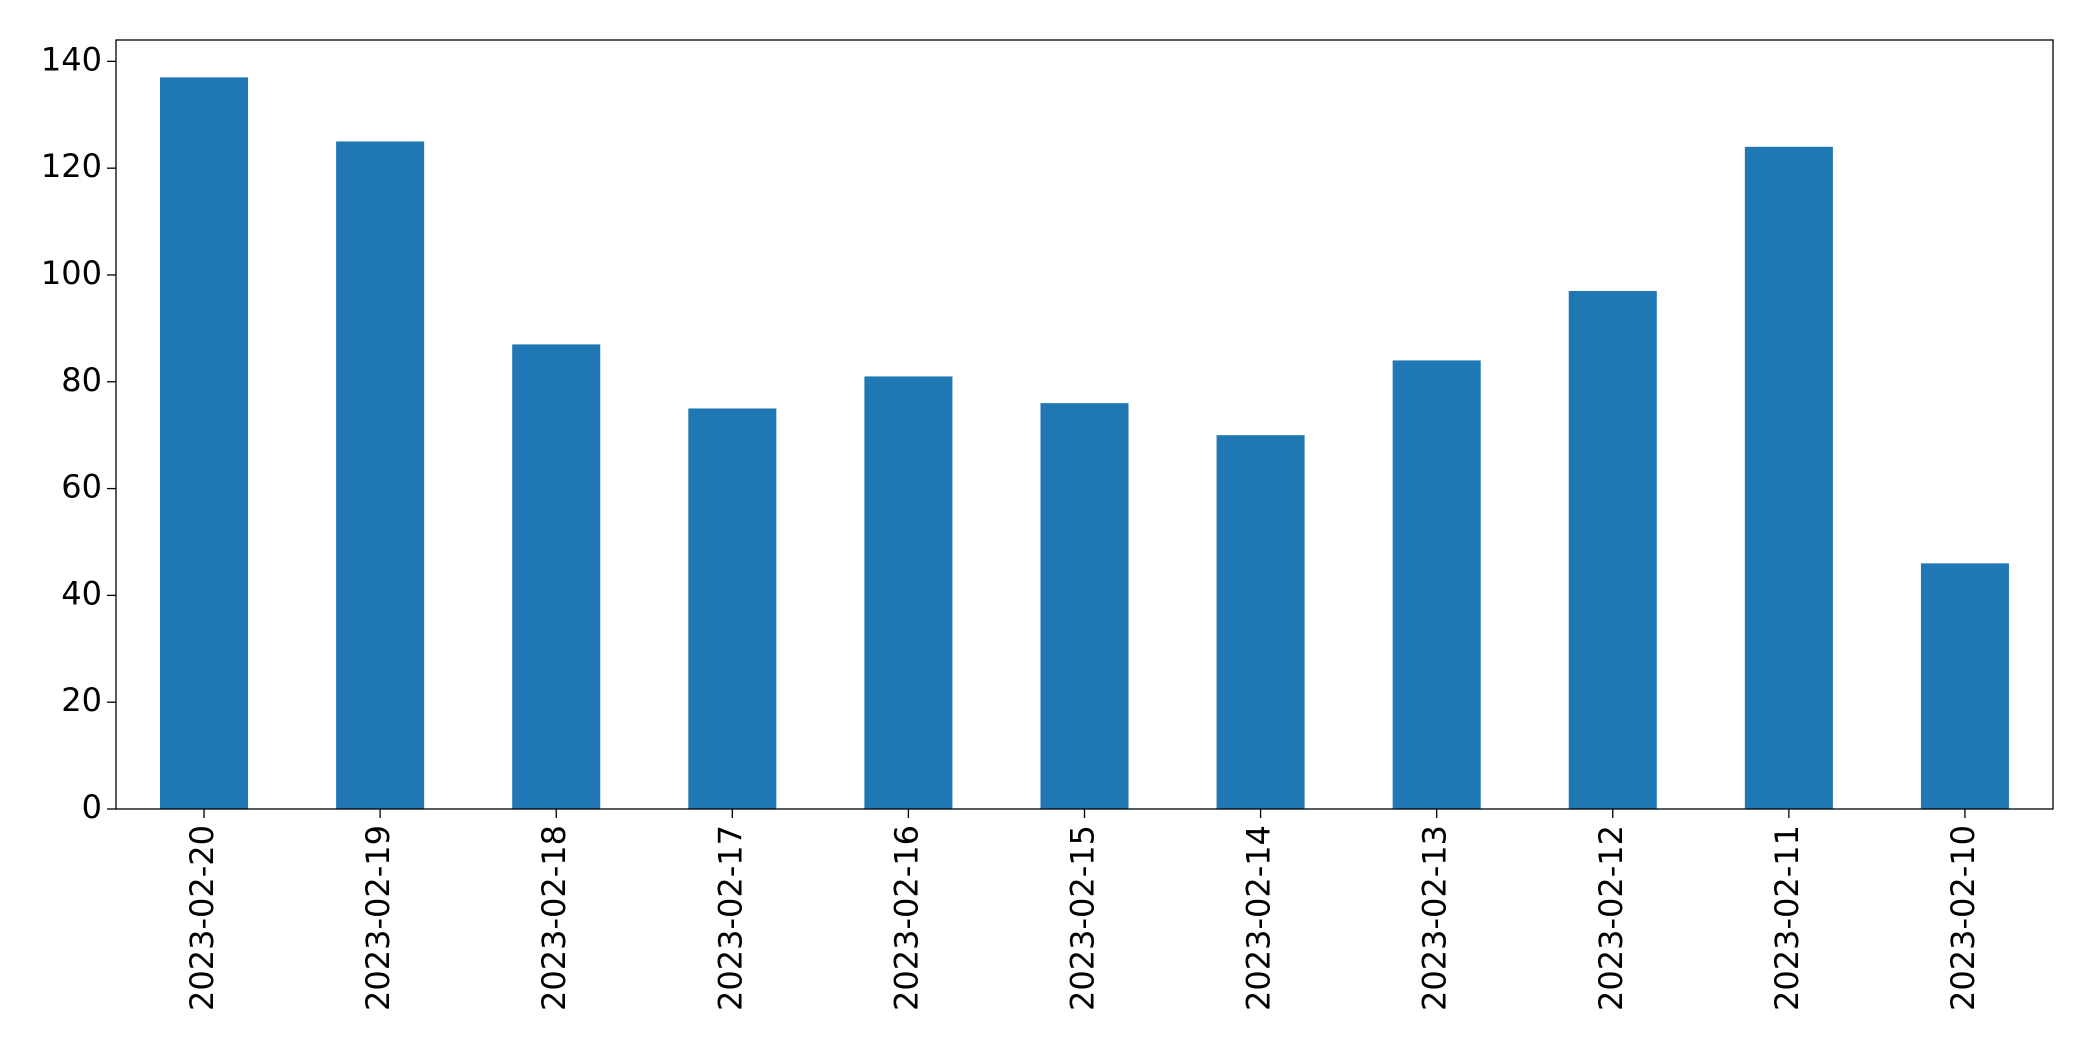 The height and width of the screenshot is (1061, 2093). Describe the element at coordinates (906, 918) in the screenshot. I see `x-tick-label: 2023-02-16` at that location.